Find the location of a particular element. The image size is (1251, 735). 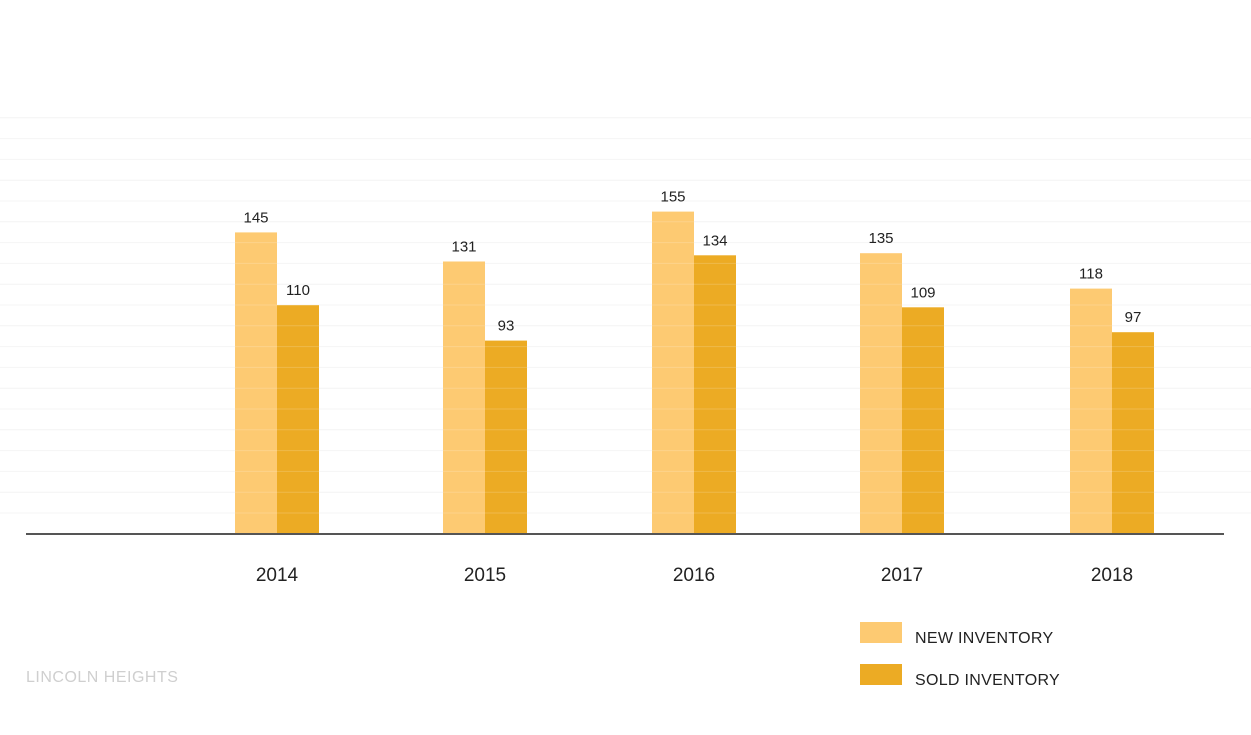

data-label-sold-inventory-2014: 110 is located at coordinates (298, 290).